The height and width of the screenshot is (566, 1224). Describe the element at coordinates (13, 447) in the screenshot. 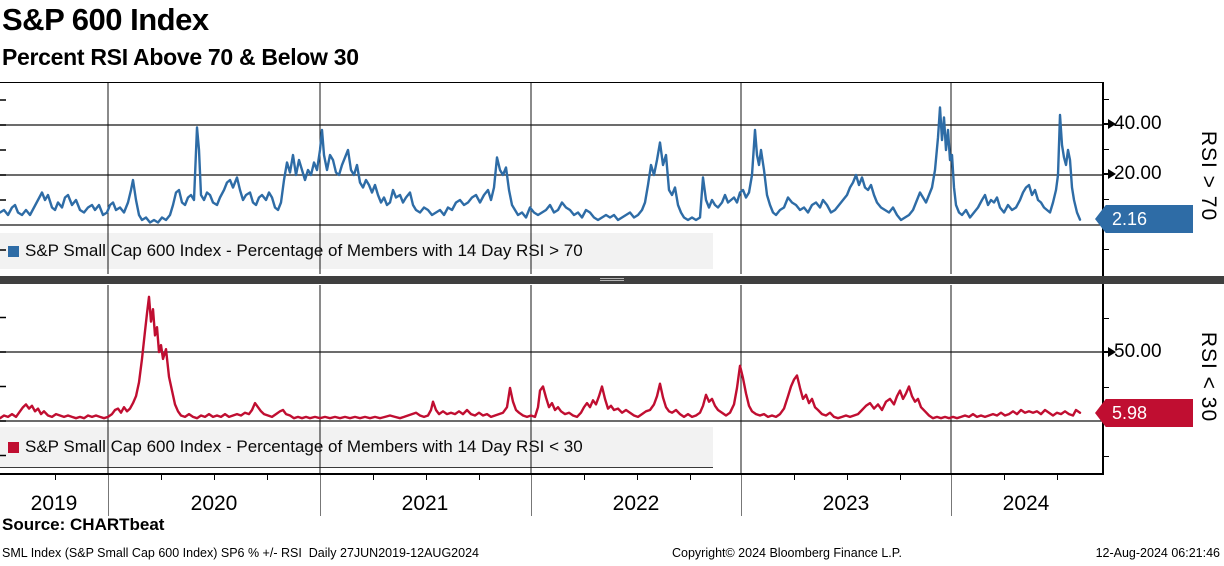

I see `legend-swatch-red` at that location.